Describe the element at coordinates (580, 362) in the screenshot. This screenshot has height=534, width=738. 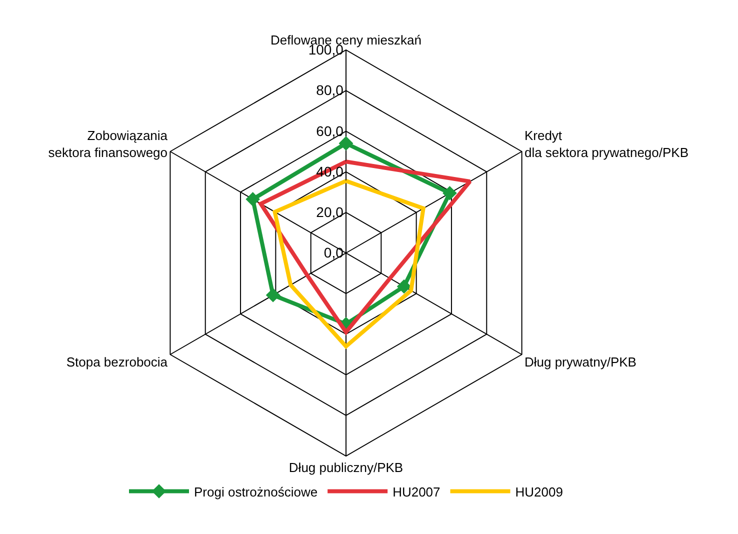
I see `spoke-label: Dług prywatny/PKB` at that location.